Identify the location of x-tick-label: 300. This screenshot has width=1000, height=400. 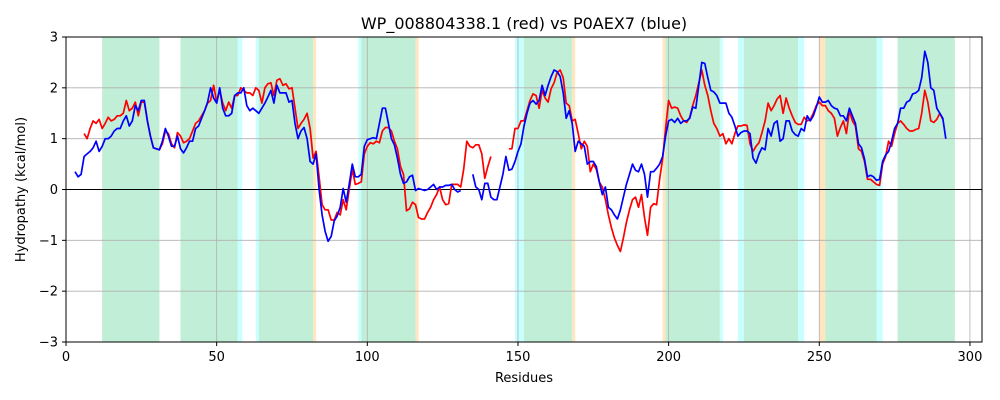
(970, 357).